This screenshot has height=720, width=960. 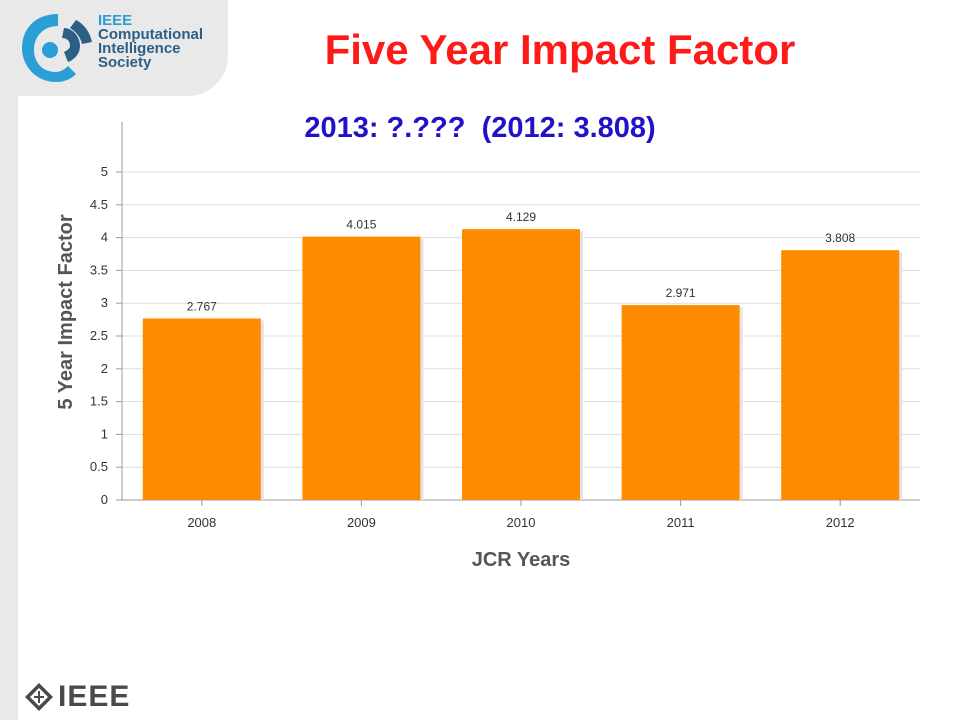 What do you see at coordinates (521, 217) in the screenshot?
I see `data-label: 4.129` at bounding box center [521, 217].